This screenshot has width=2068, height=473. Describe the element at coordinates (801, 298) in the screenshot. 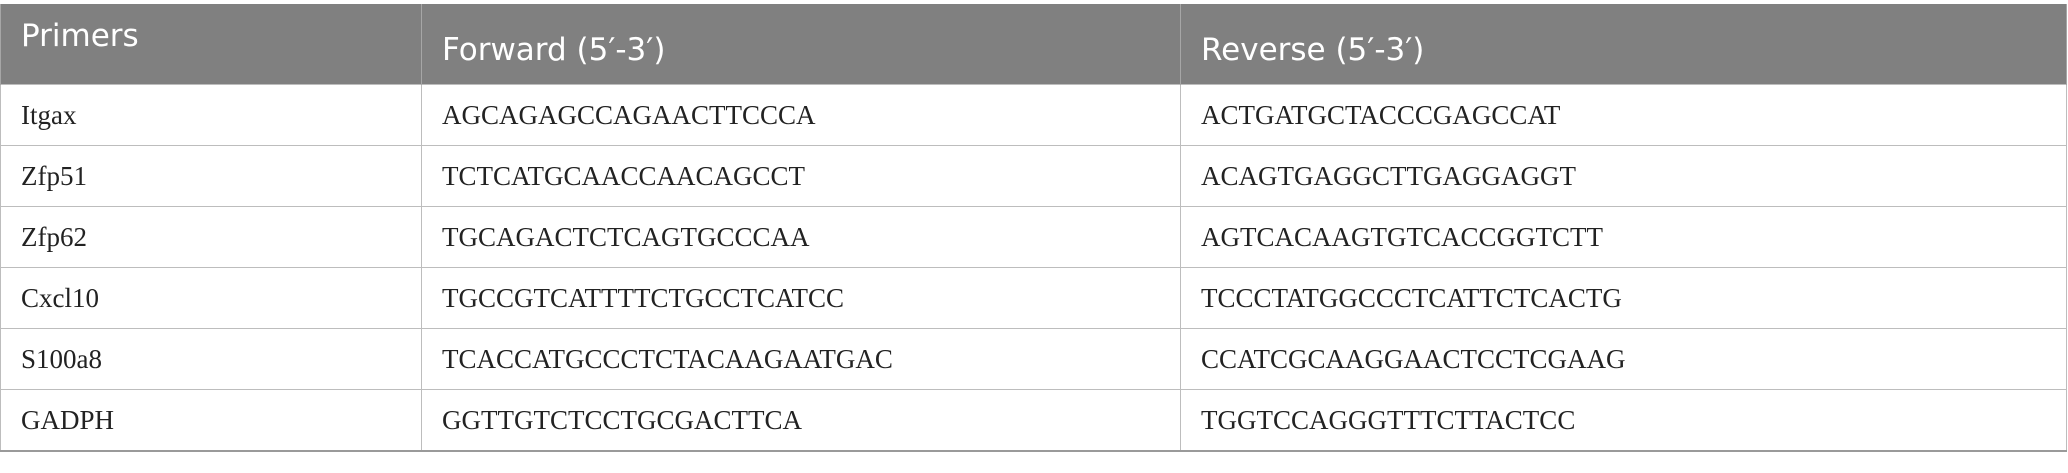

I see `forward-sequence-cell: TGCCGTCATTTTCTGCCTCATCC` at that location.